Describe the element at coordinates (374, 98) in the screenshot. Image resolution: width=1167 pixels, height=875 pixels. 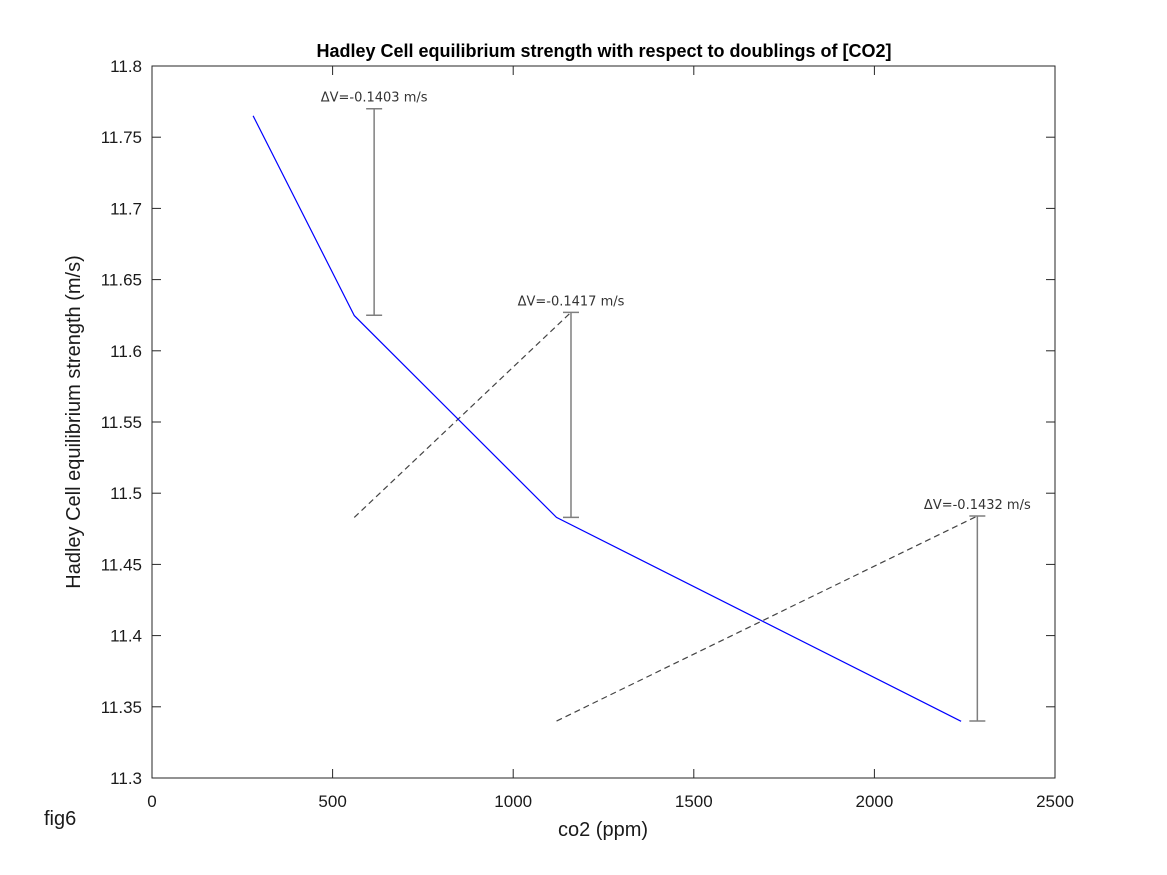
I see `annotation-label: ΔV=-0.1403 m/s` at that location.